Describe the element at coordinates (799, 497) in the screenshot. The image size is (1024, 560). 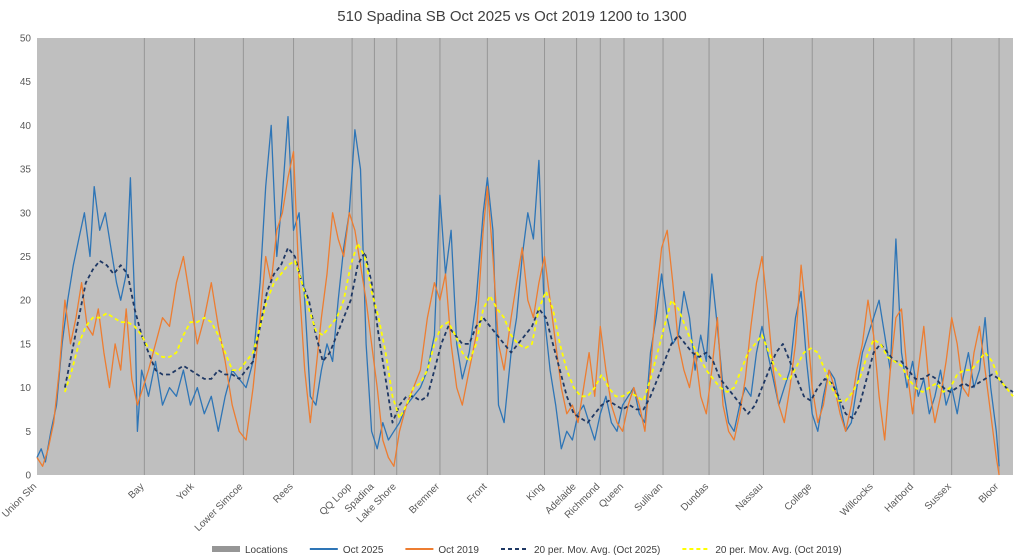
I see `x-tick-label-17: College` at that location.